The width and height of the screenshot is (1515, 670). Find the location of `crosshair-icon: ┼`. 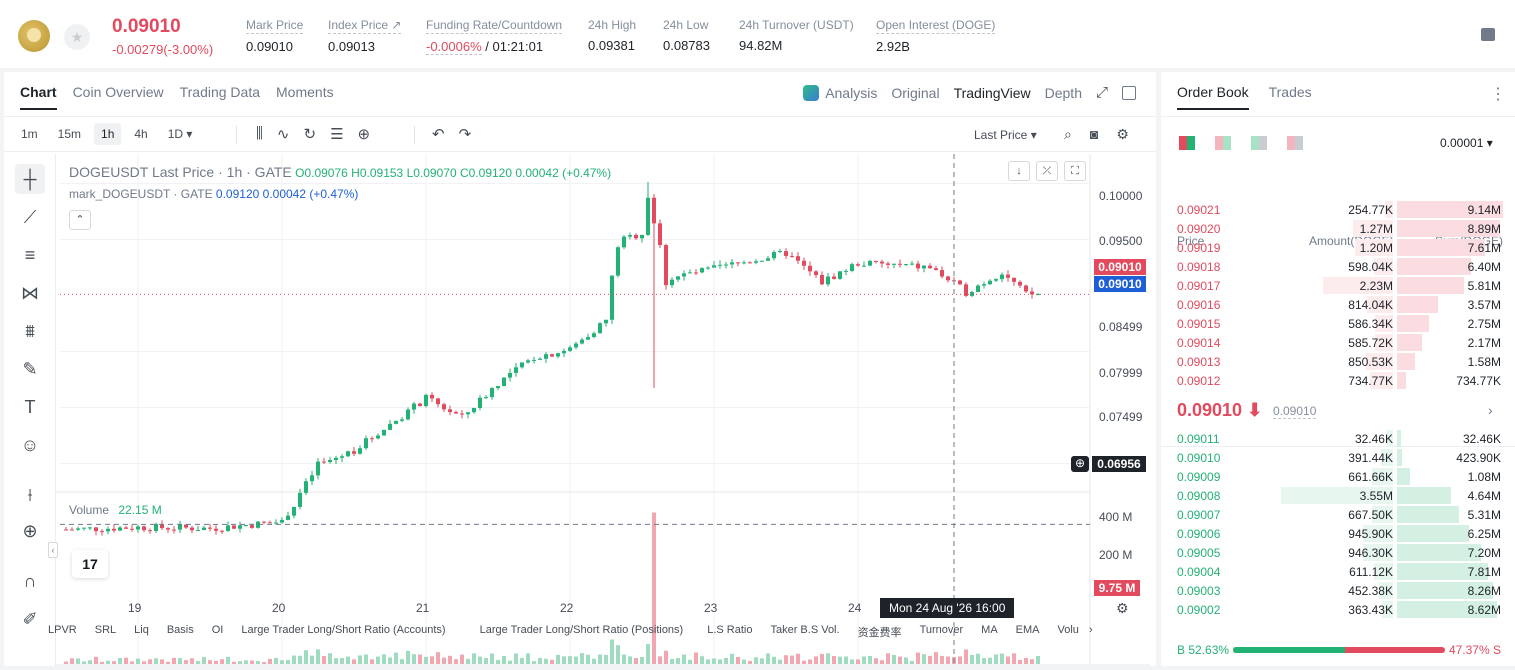

crosshair-icon: ┼ is located at coordinates (30, 179).